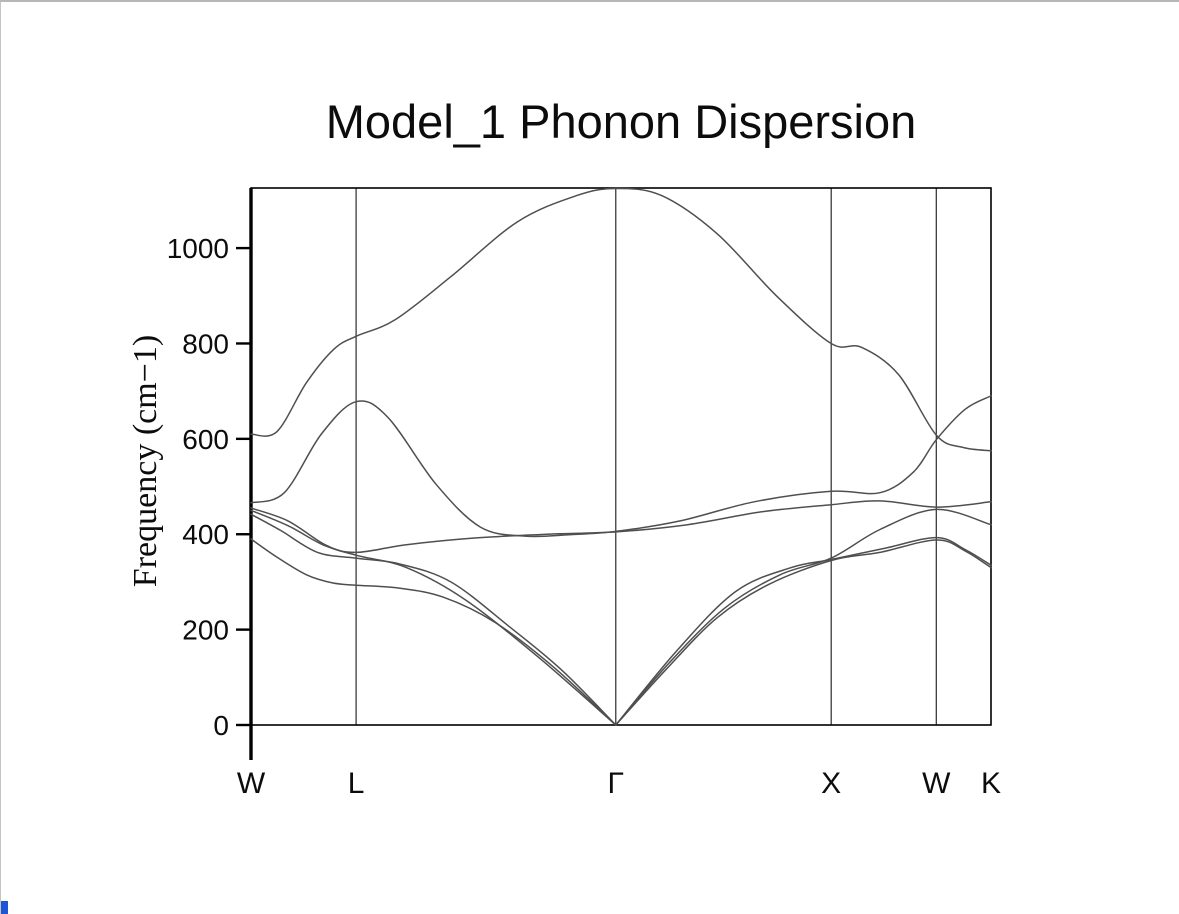 The width and height of the screenshot is (1179, 914). I want to click on screen-corner-artifact, so click(4, 907).